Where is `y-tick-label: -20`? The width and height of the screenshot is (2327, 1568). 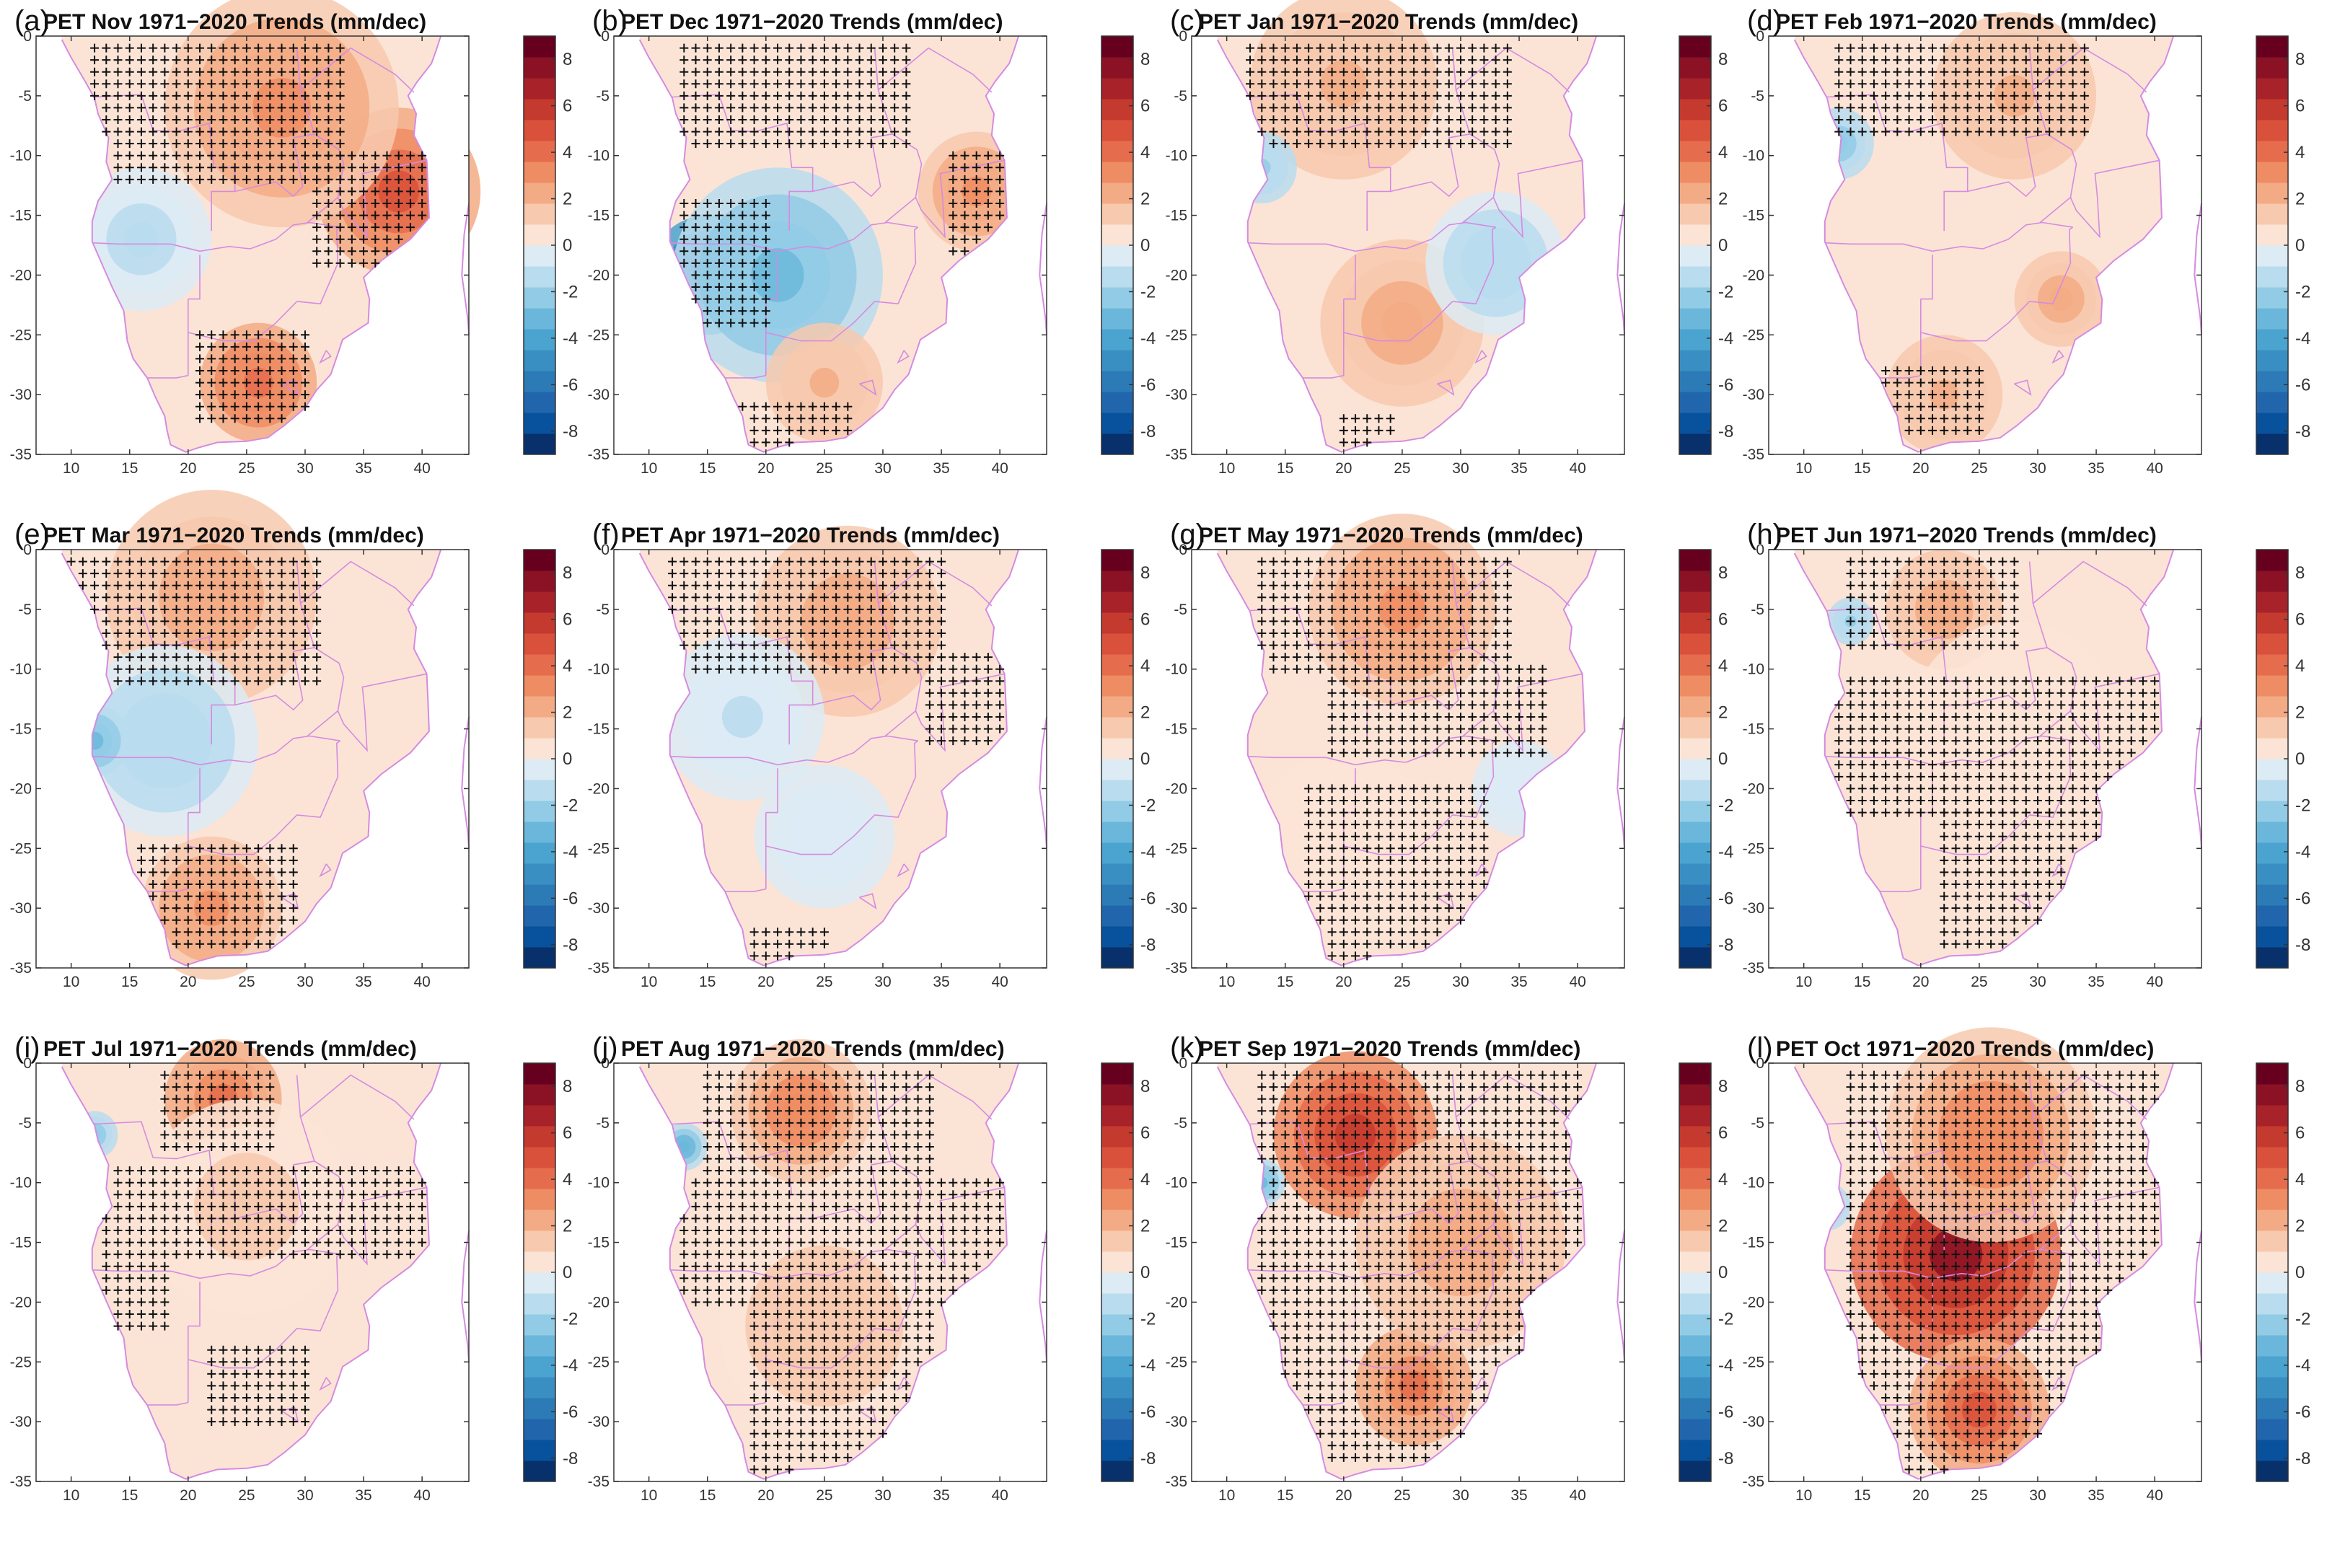 y-tick-label: -20 is located at coordinates (599, 788).